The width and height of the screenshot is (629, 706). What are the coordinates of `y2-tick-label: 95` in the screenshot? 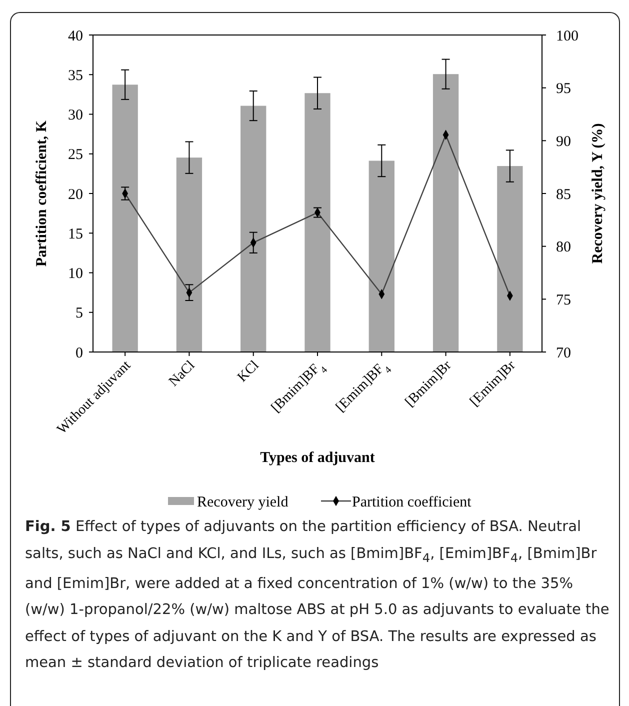 It's located at (563, 89).